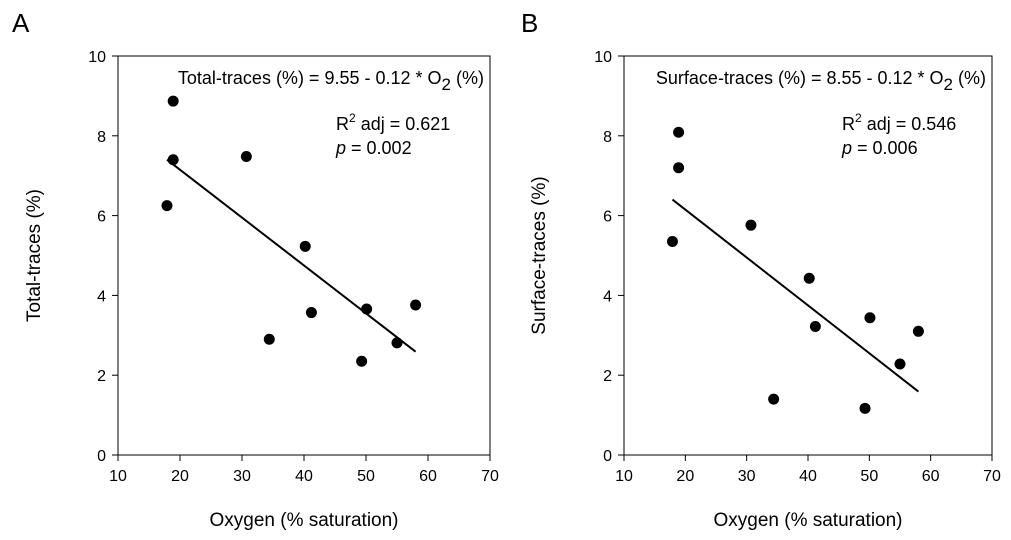  Describe the element at coordinates (379, 148) in the screenshot. I see `p-value: = 0.002` at that location.